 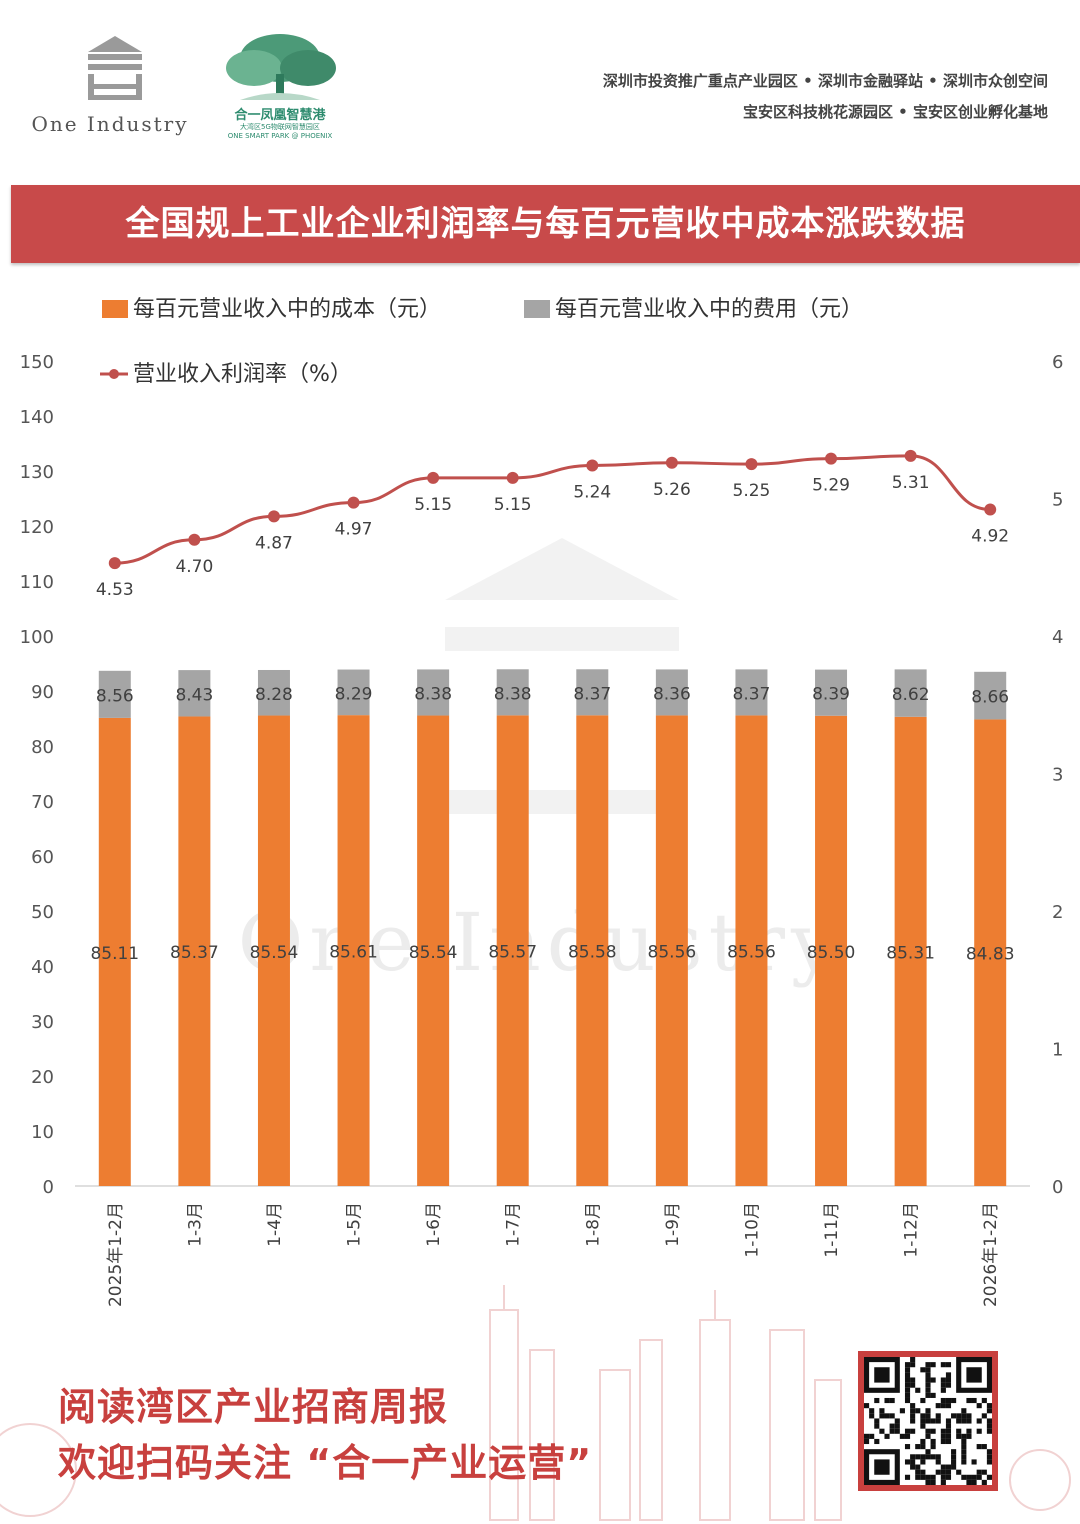 I want to click on one-industry-logo: One Industry, so click(x=110, y=90).